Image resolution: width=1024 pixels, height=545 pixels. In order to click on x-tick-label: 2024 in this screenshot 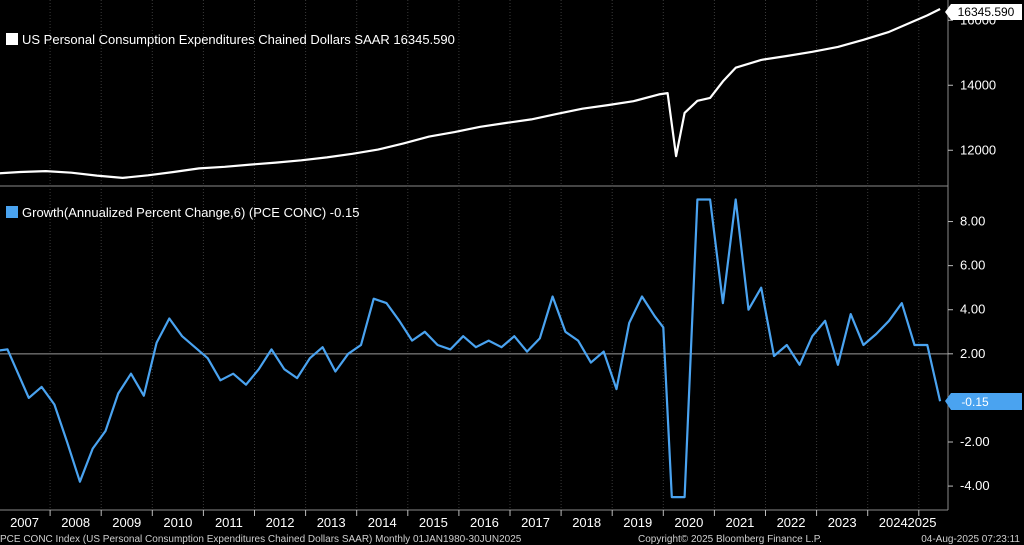, I will do `click(893, 522)`.